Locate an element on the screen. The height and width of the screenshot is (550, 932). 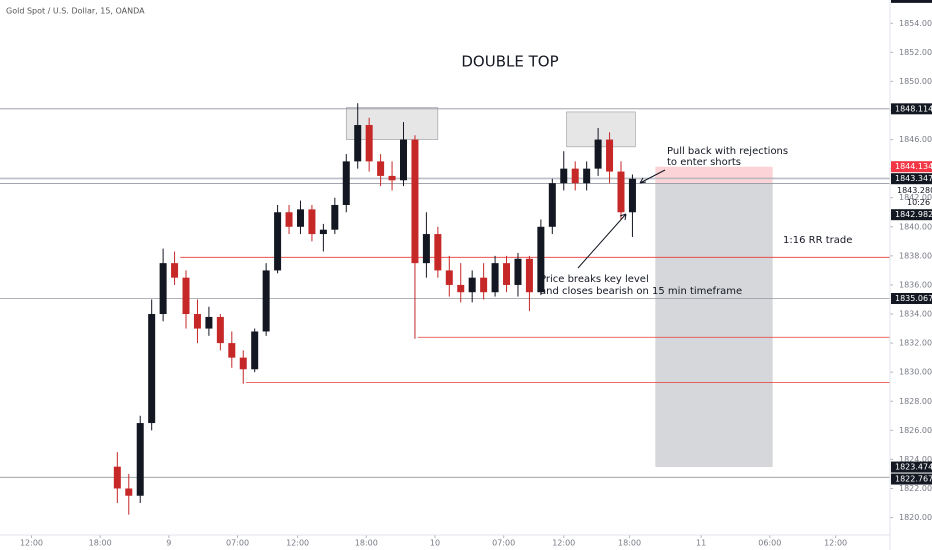
y-tick-label: 1850.00 is located at coordinates (915, 81).